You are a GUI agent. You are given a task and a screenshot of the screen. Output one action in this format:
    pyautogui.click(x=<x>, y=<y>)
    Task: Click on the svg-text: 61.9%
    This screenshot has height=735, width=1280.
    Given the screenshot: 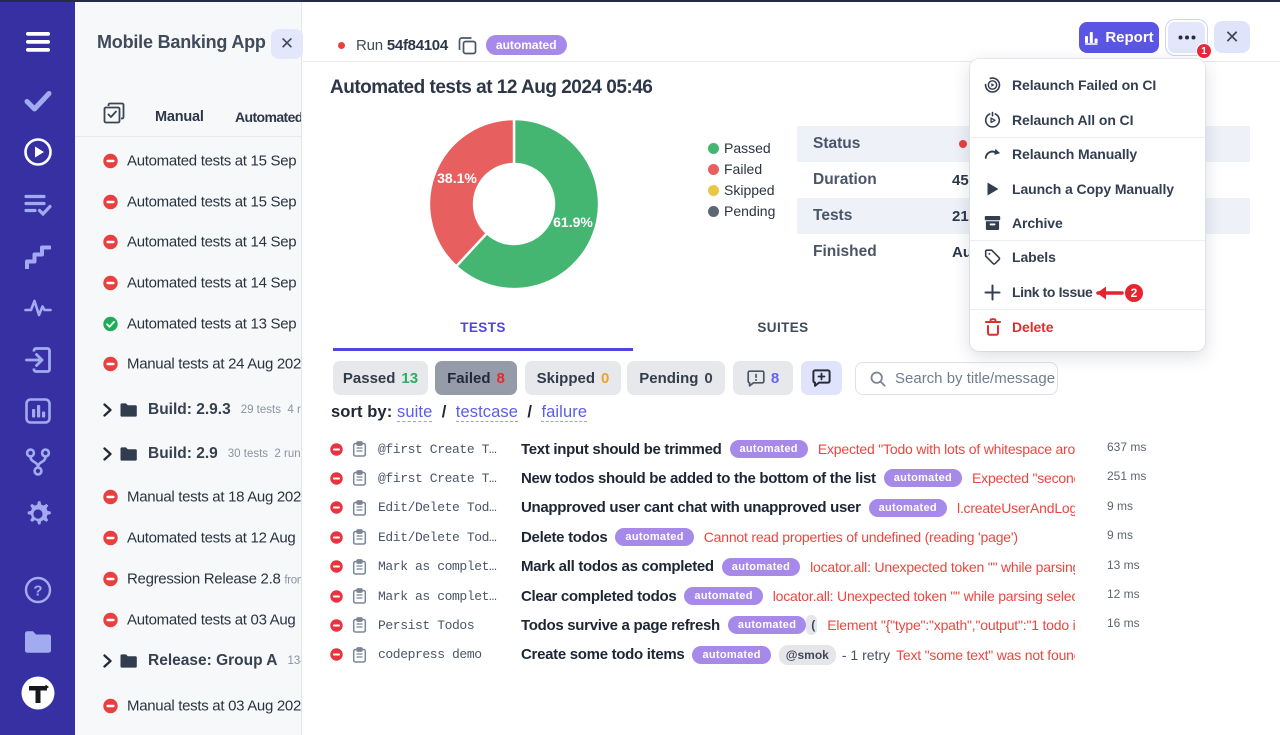 What is the action you would take?
    pyautogui.click(x=573, y=222)
    